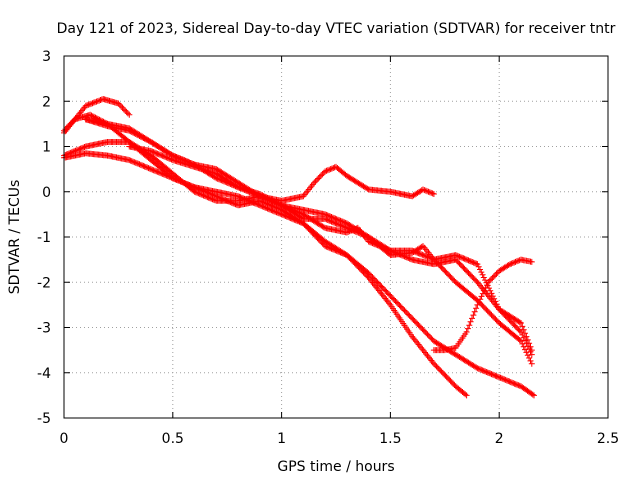  Describe the element at coordinates (281, 439) in the screenshot. I see `x-tick-label: 1` at that location.